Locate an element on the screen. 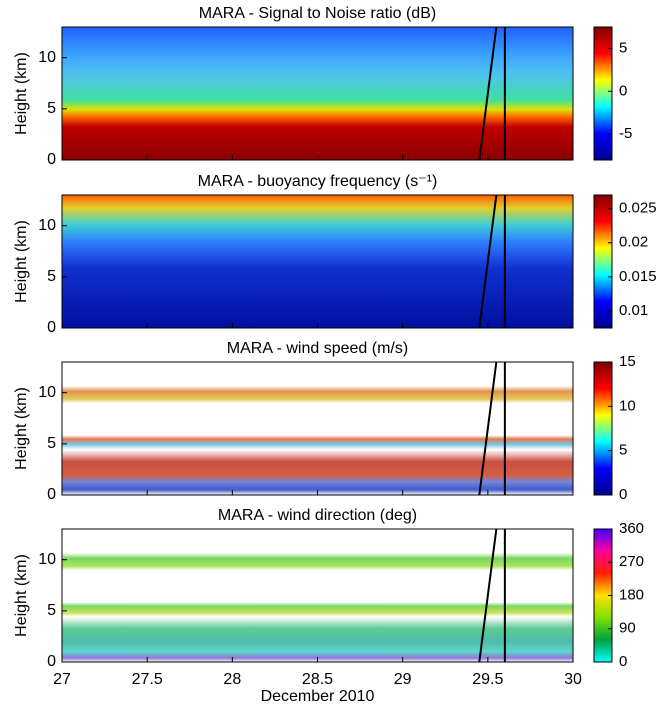  panel-title: MARA - Signal to Noise ratio (dB) is located at coordinates (317, 13).